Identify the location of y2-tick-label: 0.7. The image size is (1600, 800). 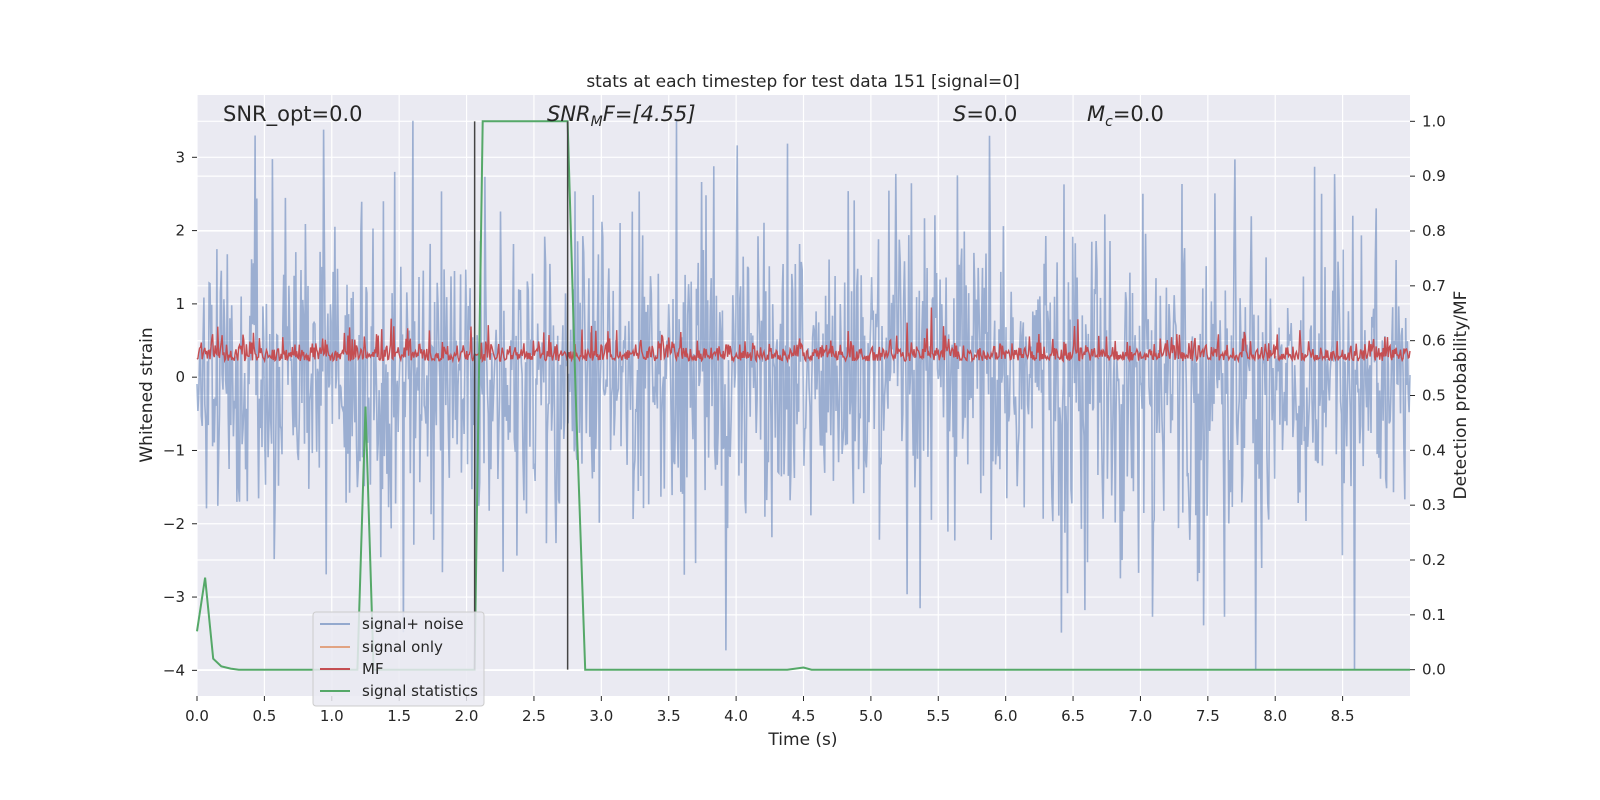
(1434, 286).